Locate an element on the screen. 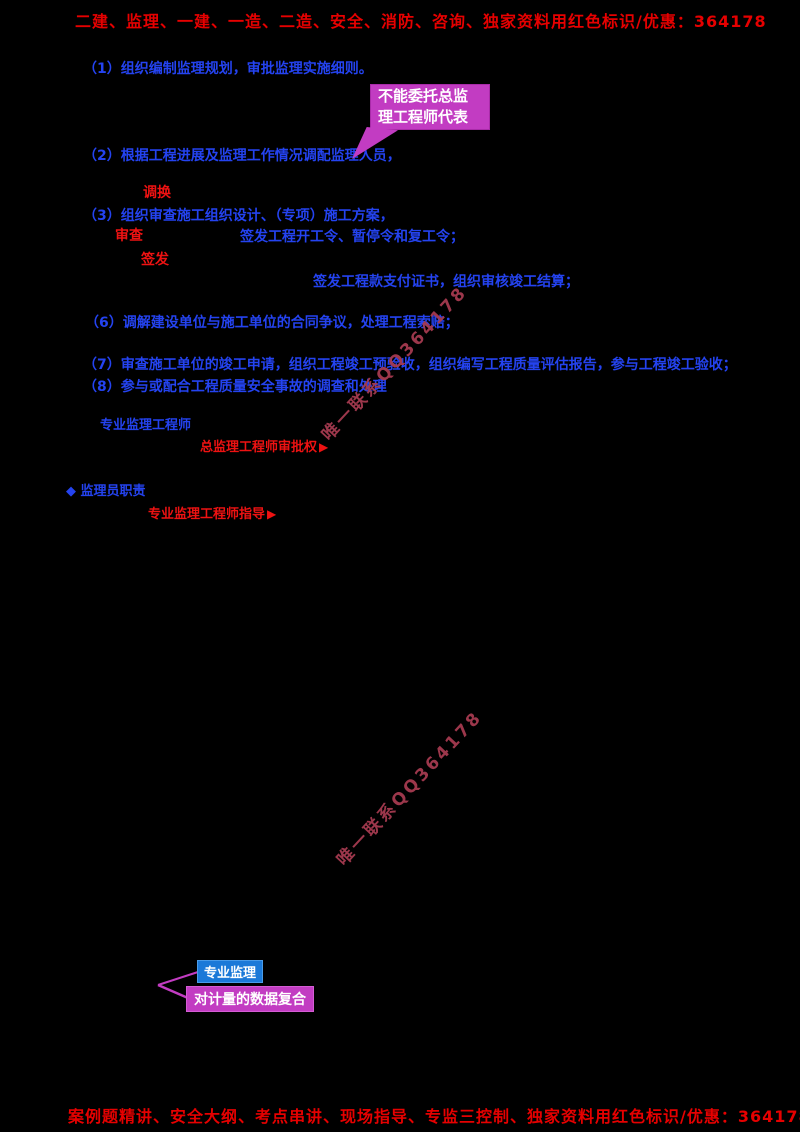  duty-item-4-fragment: 签发工程开工令、暂停令和复工令； is located at coordinates (352, 237).